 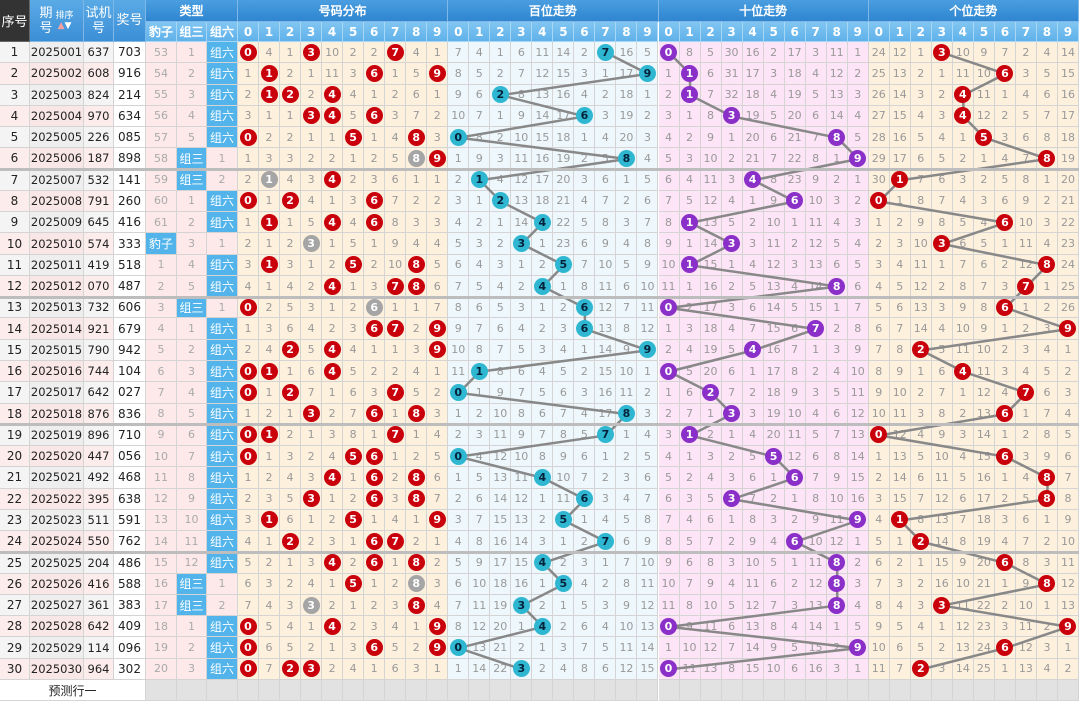 What do you see at coordinates (192, 457) in the screenshot?
I see `type-omission: 7` at bounding box center [192, 457].